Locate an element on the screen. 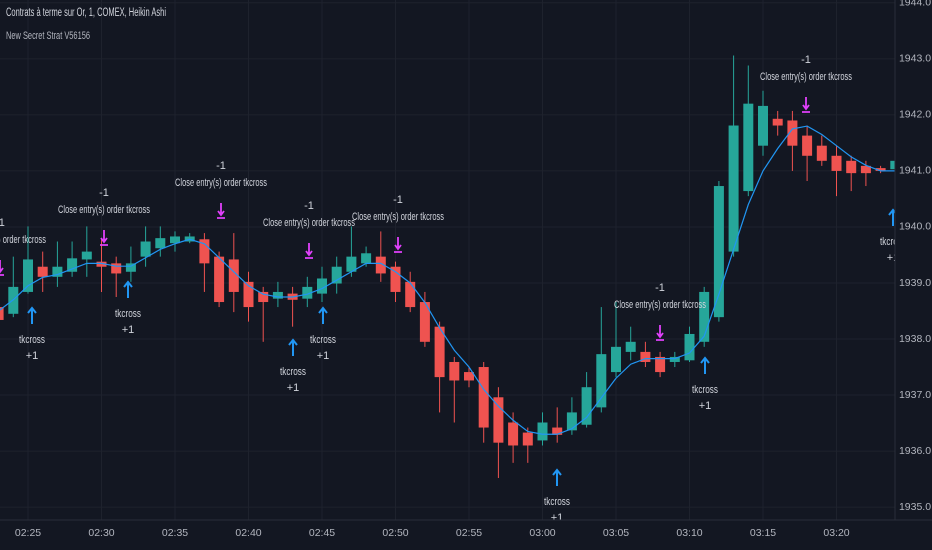 This screenshot has height=550, width=932. x-tick-label: 02:45 is located at coordinates (322, 533).